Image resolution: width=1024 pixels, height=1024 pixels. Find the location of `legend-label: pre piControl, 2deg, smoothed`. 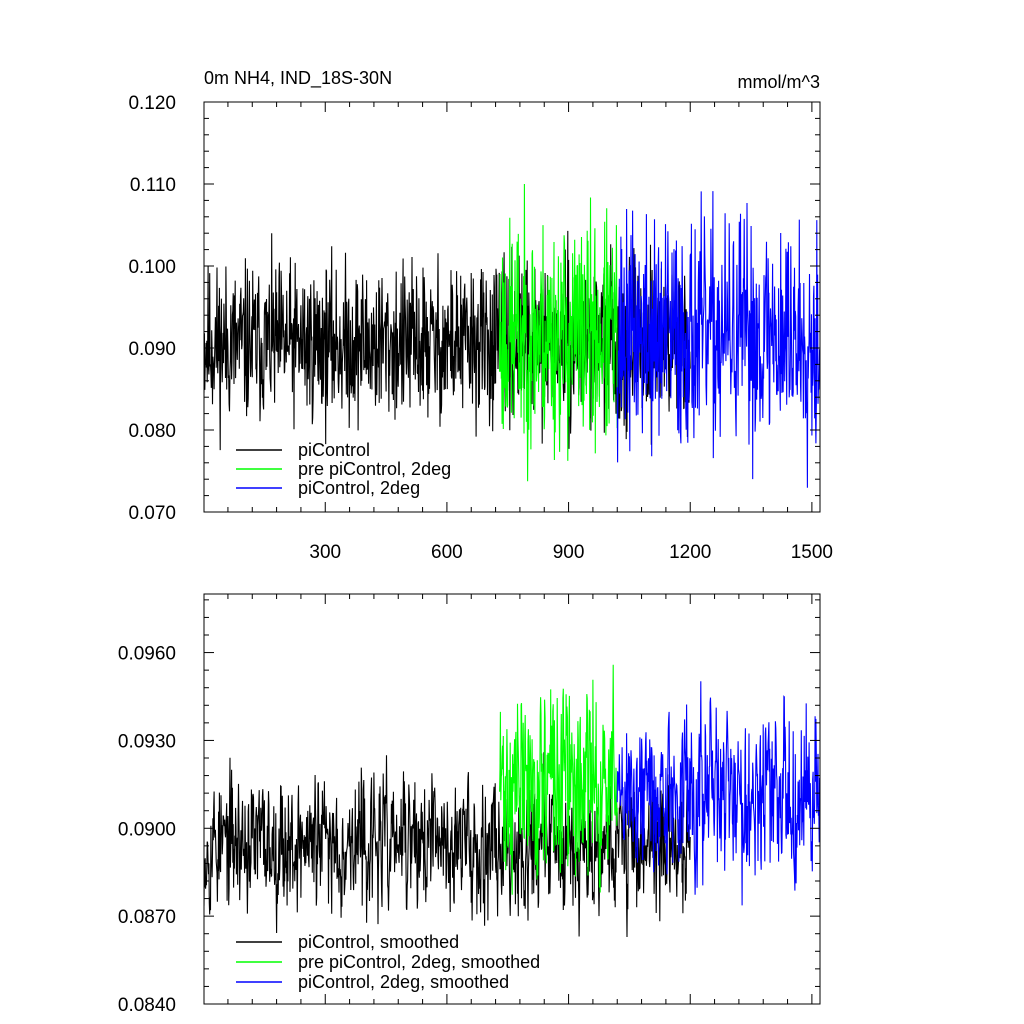

legend-label: pre piControl, 2deg, smoothed is located at coordinates (419, 962).